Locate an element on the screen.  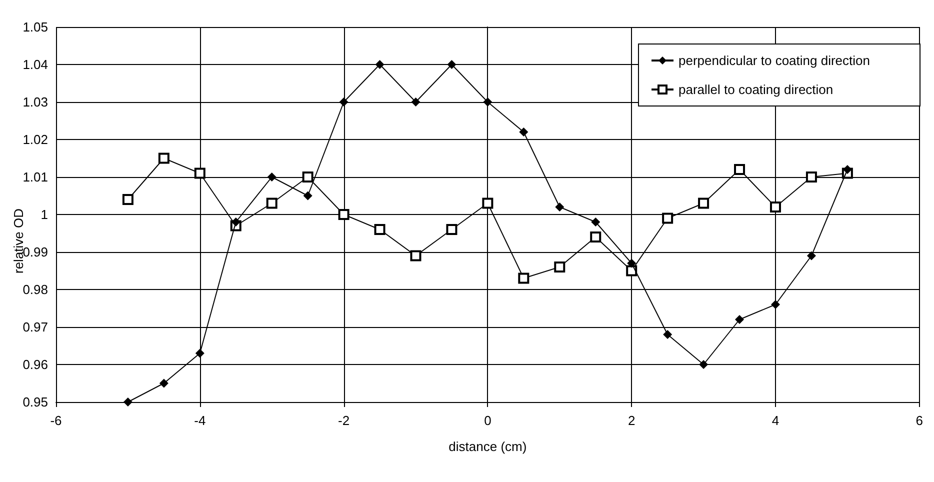
legend-label: perpendicular to coating direction is located at coordinates (774, 60).